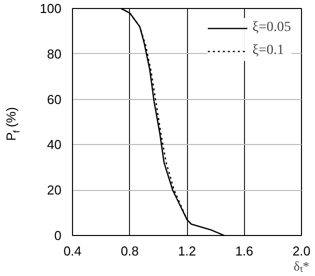 The width and height of the screenshot is (315, 276). What do you see at coordinates (54, 99) in the screenshot?
I see `y-tick-label: 60` at bounding box center [54, 99].